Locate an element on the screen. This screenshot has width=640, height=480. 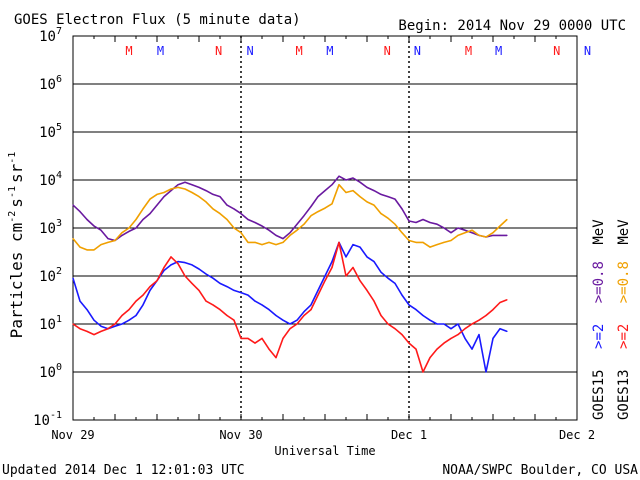
y-tick-exponent: 0 is located at coordinates (59, 367).